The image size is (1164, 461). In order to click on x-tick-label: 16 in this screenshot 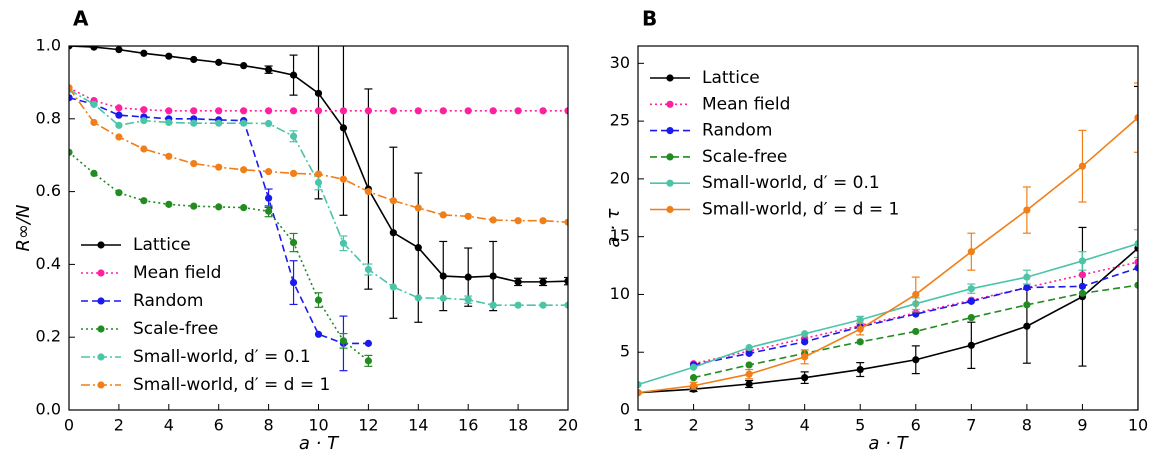, I will do `click(468, 425)`.